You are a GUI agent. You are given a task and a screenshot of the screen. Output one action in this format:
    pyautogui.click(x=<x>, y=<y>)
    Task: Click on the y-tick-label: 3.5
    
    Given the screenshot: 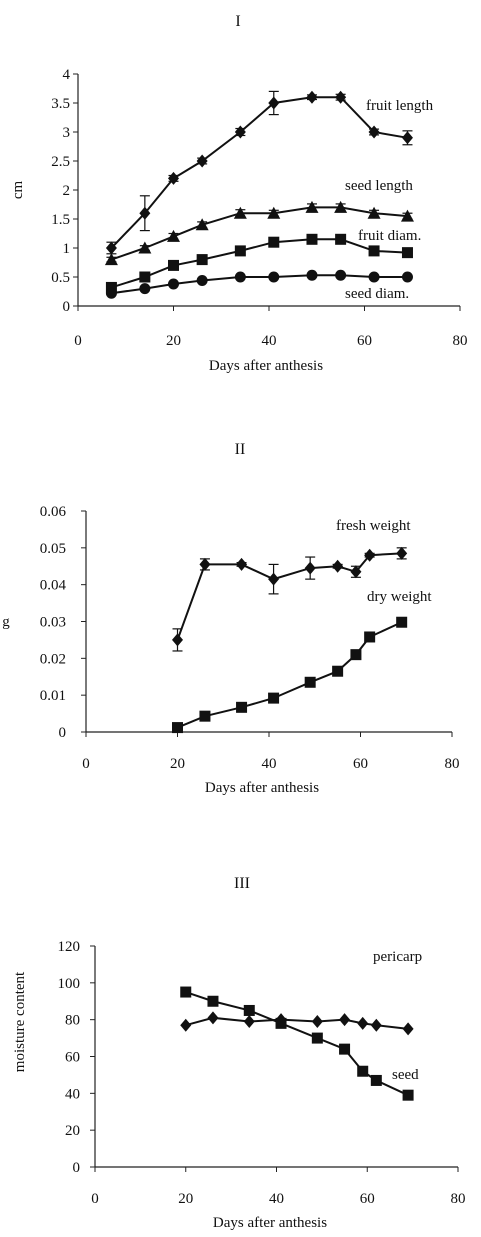 What is the action you would take?
    pyautogui.click(x=60, y=104)
    